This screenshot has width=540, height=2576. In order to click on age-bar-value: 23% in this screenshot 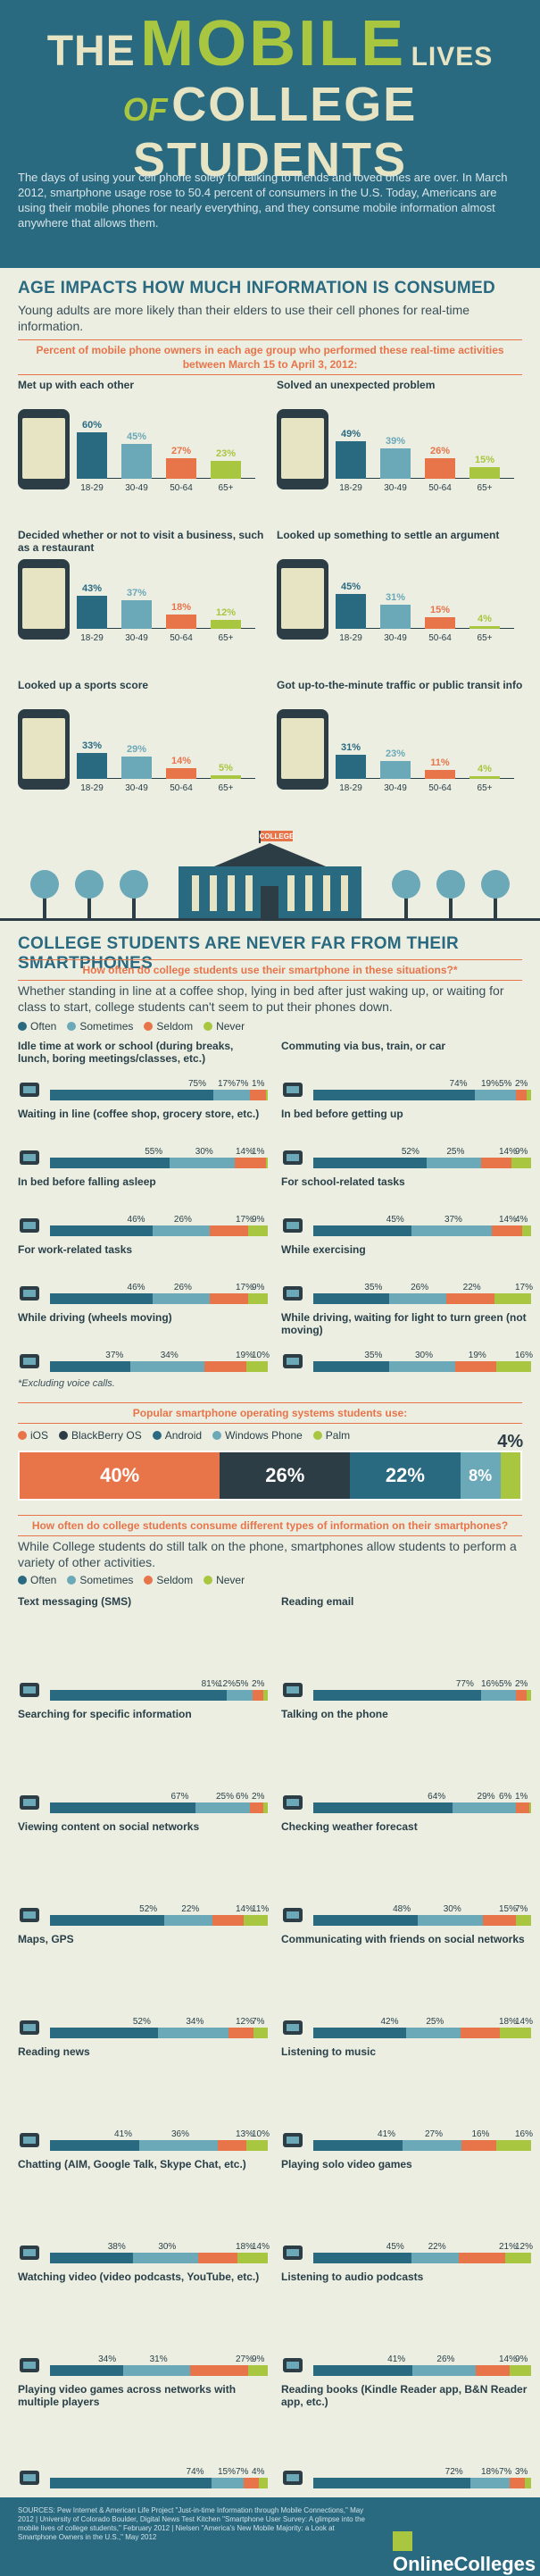, I will do `click(396, 755)`.